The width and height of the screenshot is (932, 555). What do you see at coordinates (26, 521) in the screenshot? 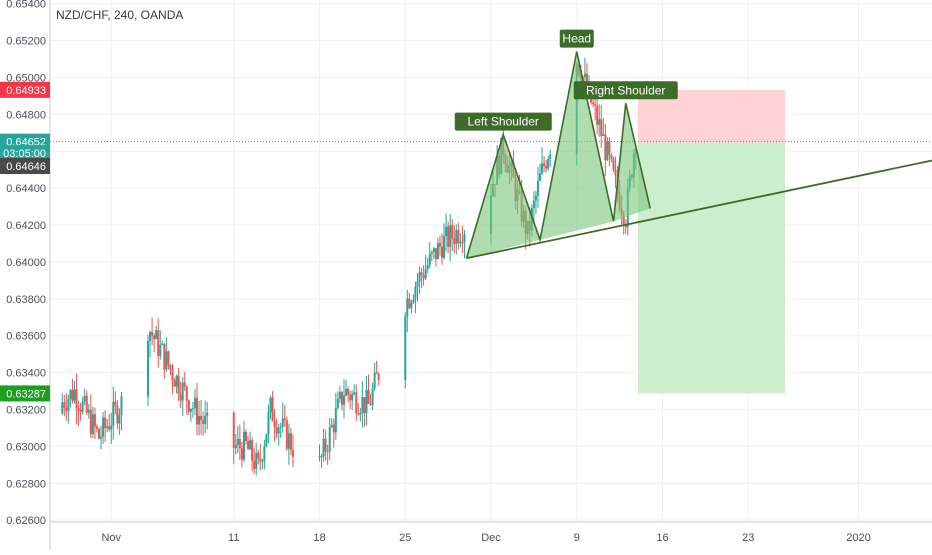
I see `y-tick-label: 0.62600` at bounding box center [26, 521].